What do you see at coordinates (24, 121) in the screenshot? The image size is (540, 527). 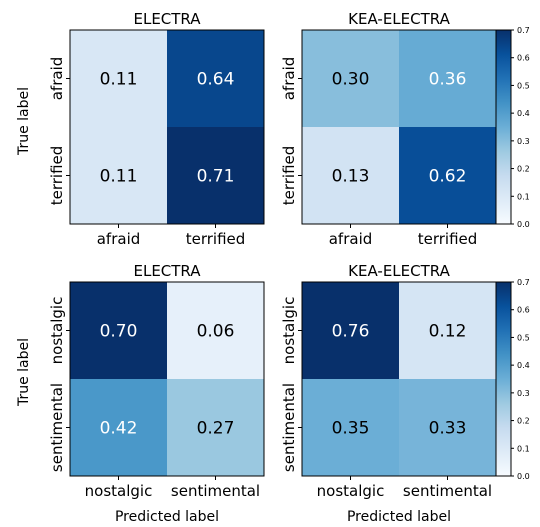 I see `y-axis-label-top: True label` at bounding box center [24, 121].